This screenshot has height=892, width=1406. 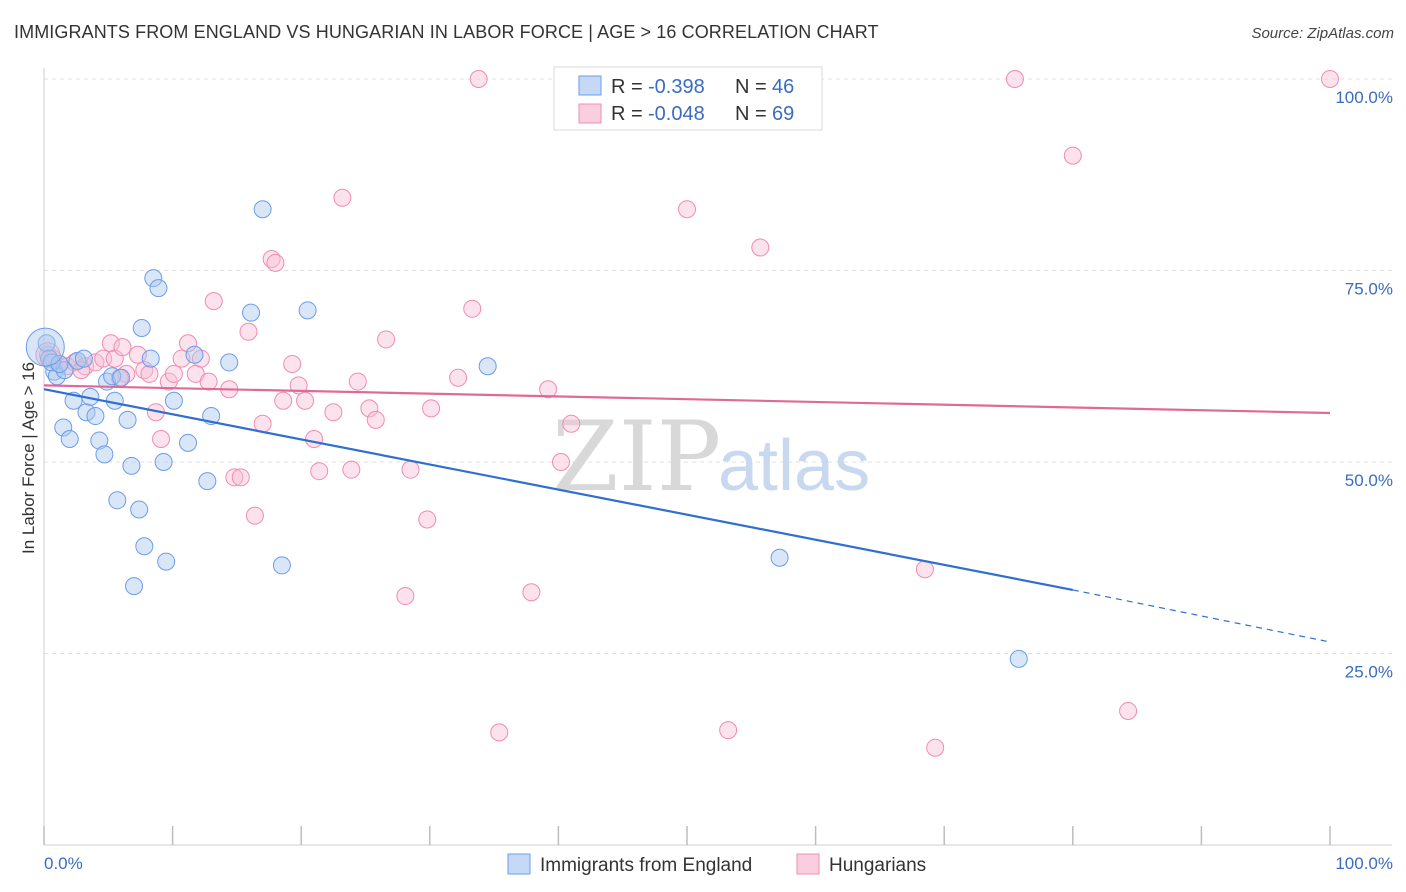 What do you see at coordinates (1364, 863) in the screenshot?
I see `x-tick-label-max: 100.0%` at bounding box center [1364, 863].